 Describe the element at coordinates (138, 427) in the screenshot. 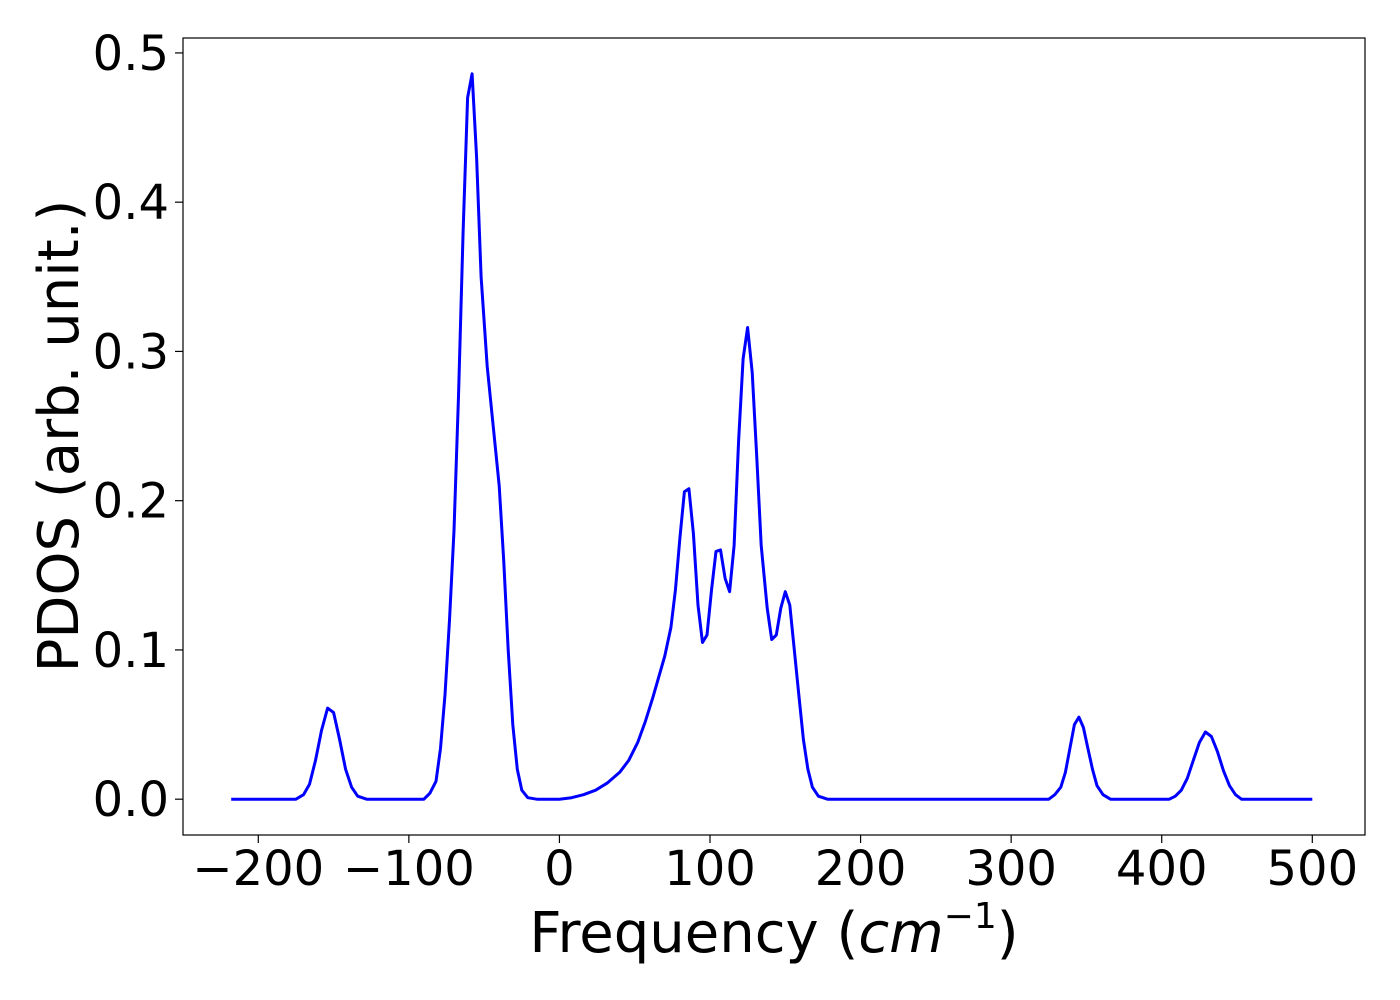

I see `y-axis: 0.0 0.1 0.2 0.3 0.4 0.5` at that location.